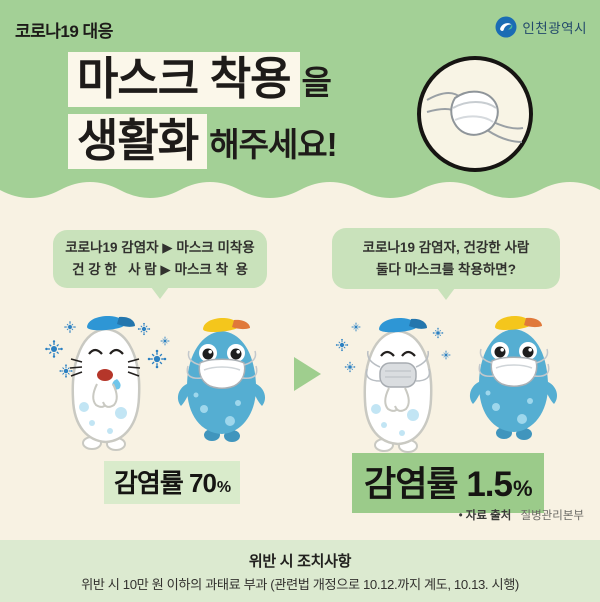 The width and height of the screenshot is (600, 602). Describe the element at coordinates (184, 79) in the screenshot. I see `title-line1-highlight: 마스크 착용` at that location.